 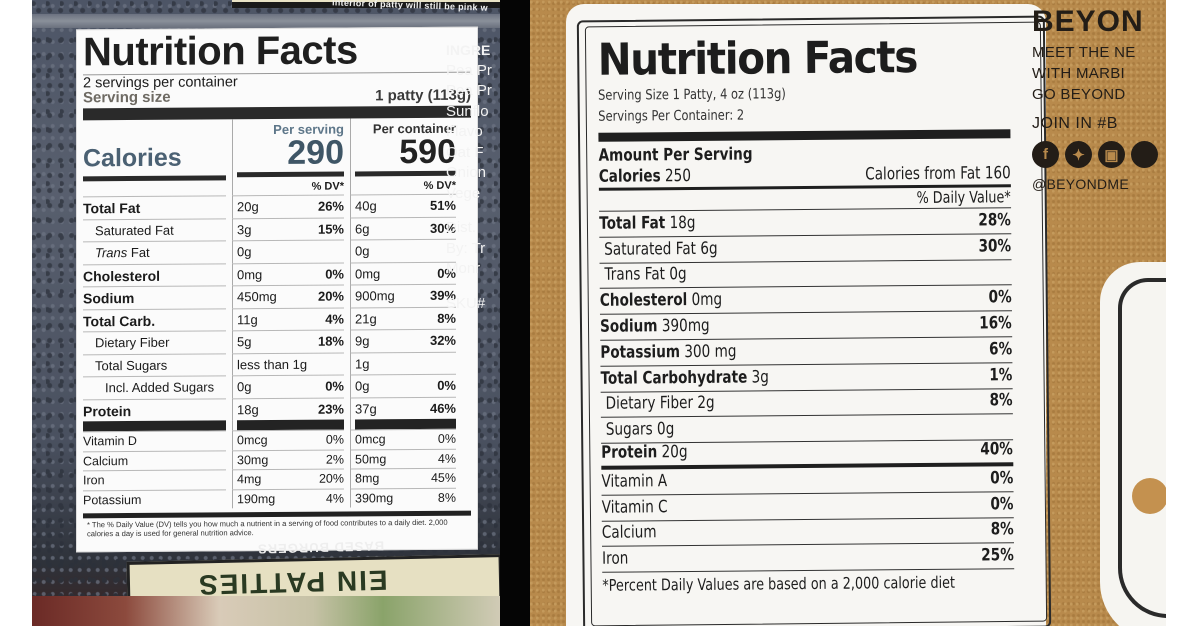 What do you see at coordinates (334, 459) in the screenshot?
I see `dv-percent: 2%` at bounding box center [334, 459].